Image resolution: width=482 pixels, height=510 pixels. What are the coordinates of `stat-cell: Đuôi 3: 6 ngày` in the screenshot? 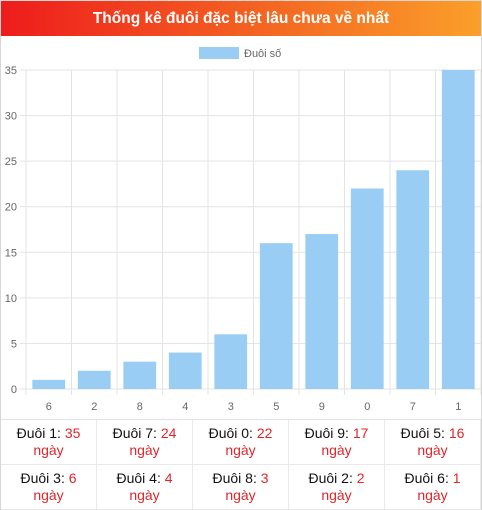 It's located at (49, 487).